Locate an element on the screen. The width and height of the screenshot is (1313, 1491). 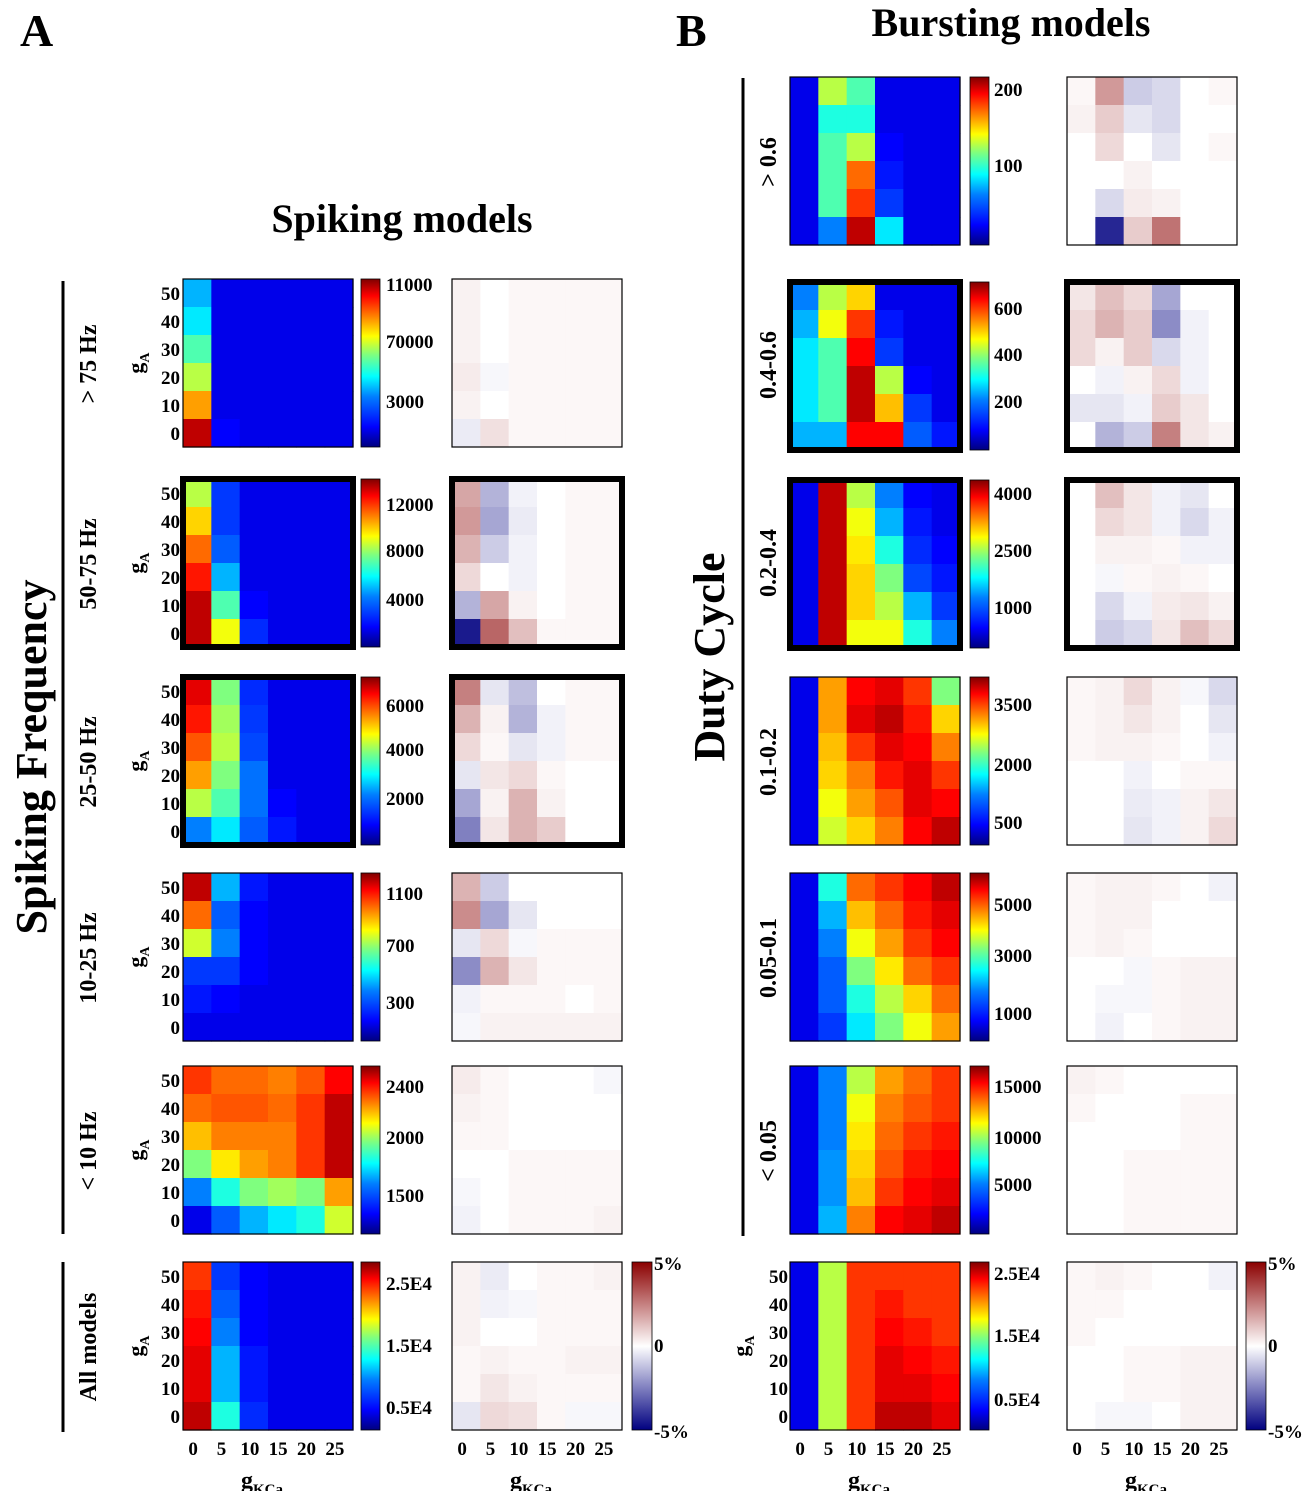
diff-frame is located at coordinates (537, 563).